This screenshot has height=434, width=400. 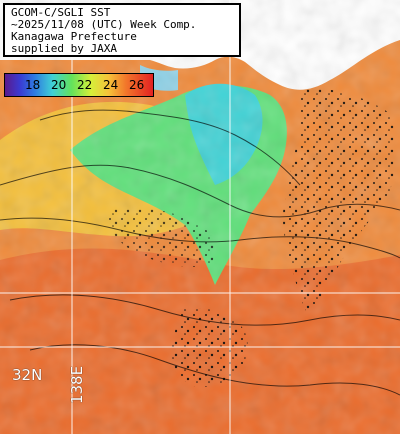 I want to click on longitude-label: 138E, so click(x=77, y=385).